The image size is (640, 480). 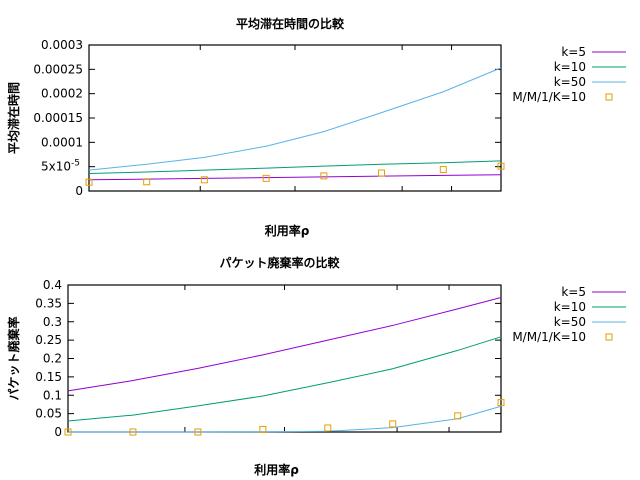 What do you see at coordinates (52, 322) in the screenshot?
I see `y-tick-label: 0.3` at bounding box center [52, 322].